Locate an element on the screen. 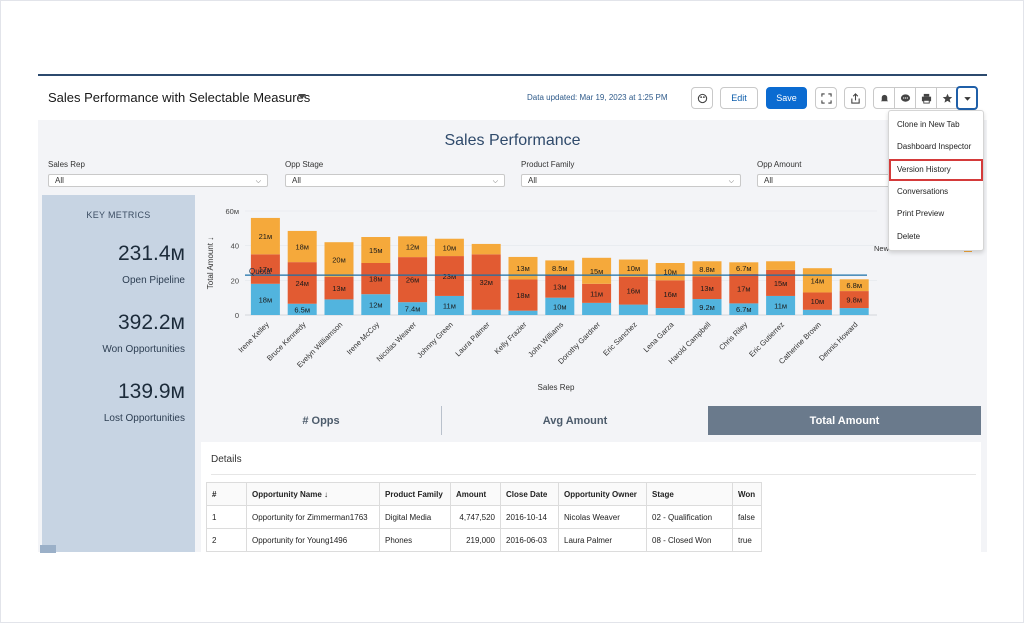 The width and height of the screenshot is (1024, 623). tab-avg-amount: Avg Amount is located at coordinates (575, 420).